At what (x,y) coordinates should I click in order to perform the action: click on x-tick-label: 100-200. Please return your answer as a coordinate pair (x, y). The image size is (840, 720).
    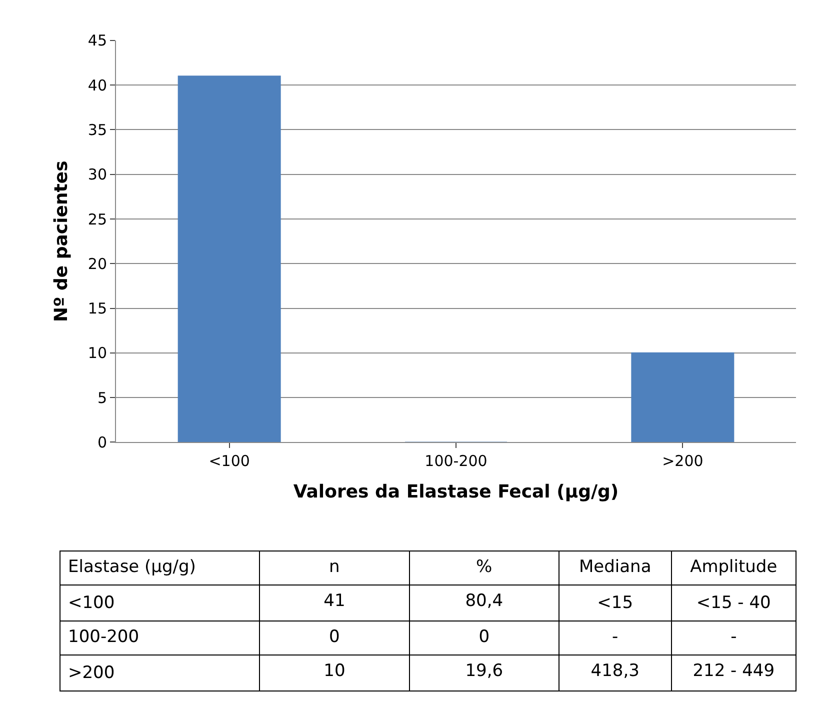
    Looking at the image, I should click on (456, 461).